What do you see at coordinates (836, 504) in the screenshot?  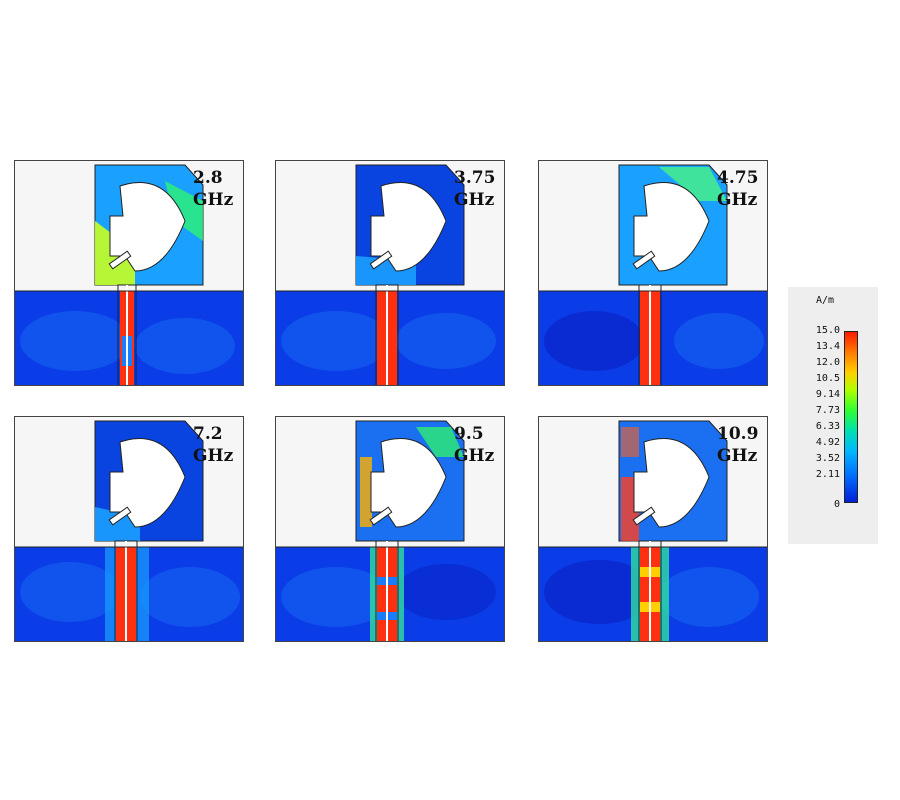 I see `legend-tick: 0` at bounding box center [836, 504].